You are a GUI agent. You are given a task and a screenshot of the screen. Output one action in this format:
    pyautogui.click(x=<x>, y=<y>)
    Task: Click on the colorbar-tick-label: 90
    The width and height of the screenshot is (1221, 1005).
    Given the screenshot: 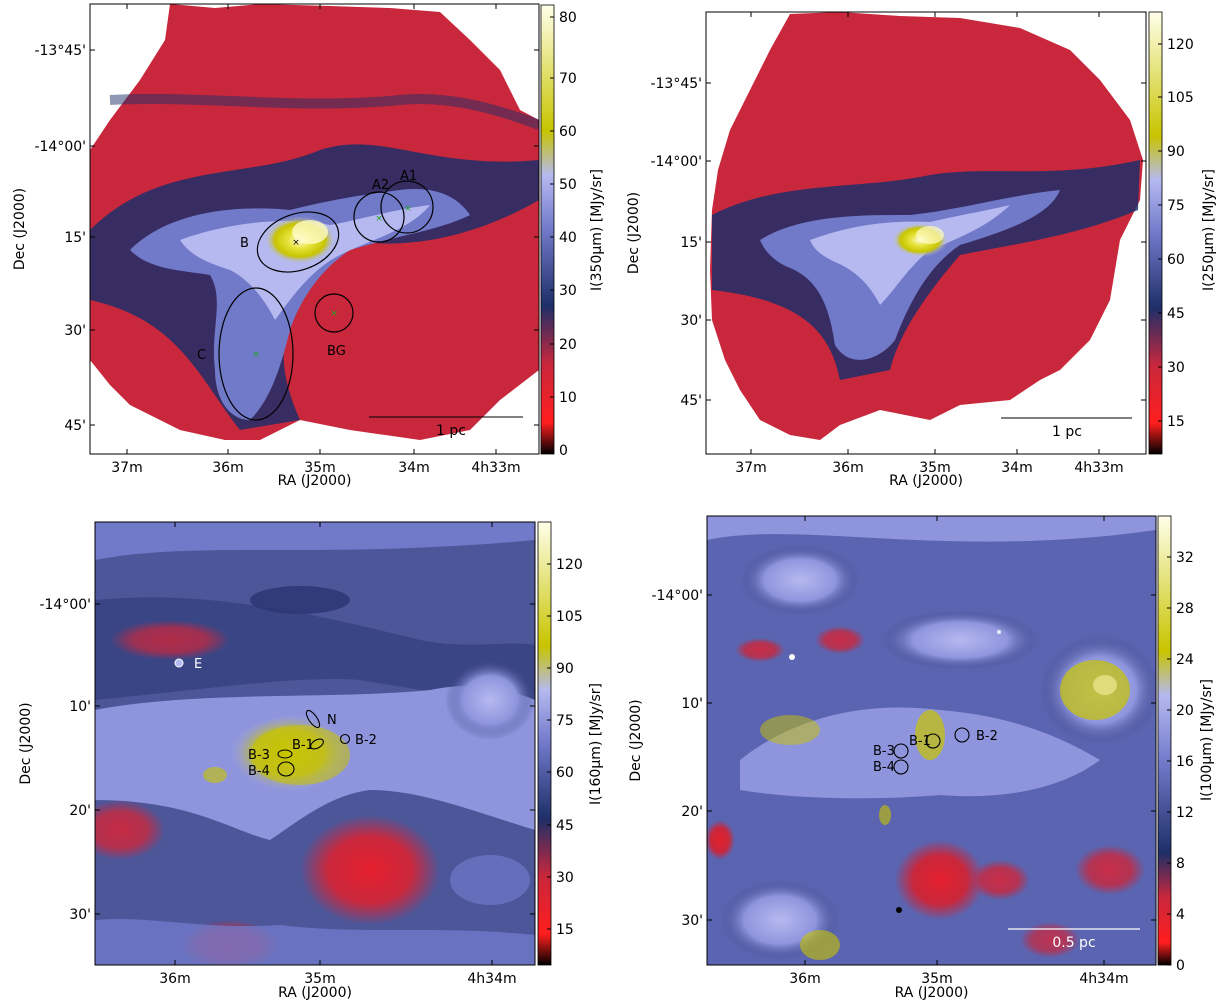 What is the action you would take?
    pyautogui.click(x=565, y=669)
    